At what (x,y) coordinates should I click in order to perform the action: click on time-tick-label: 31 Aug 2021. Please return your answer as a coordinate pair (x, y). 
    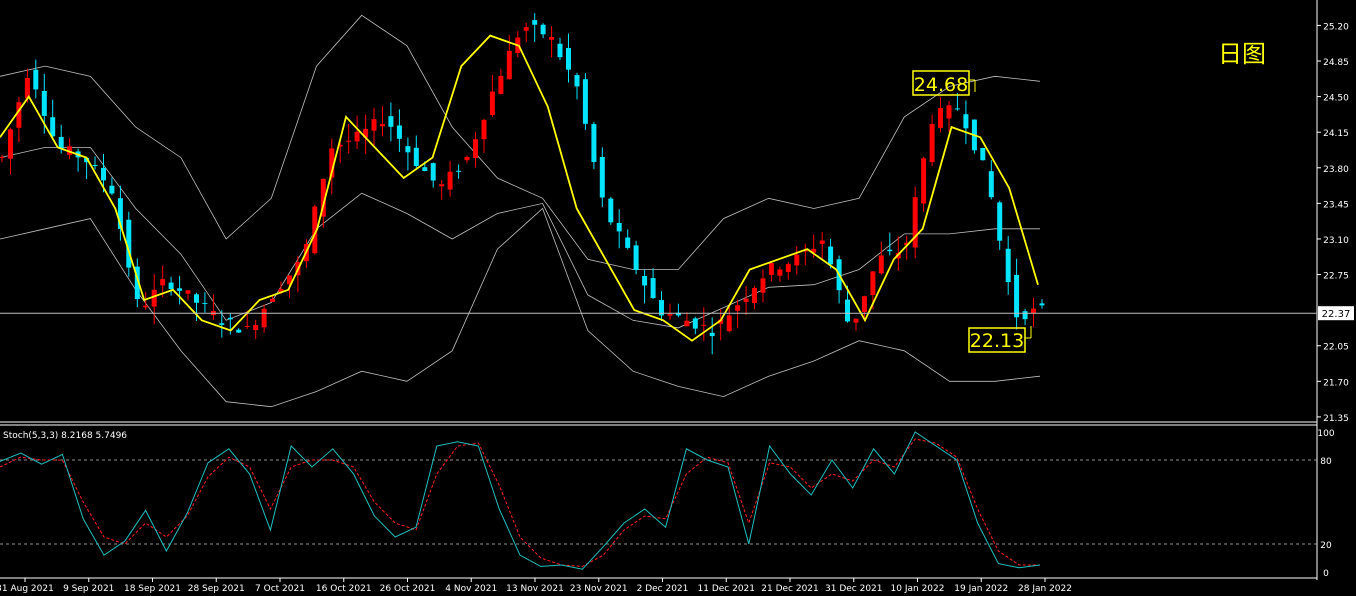
    Looking at the image, I should click on (27, 589).